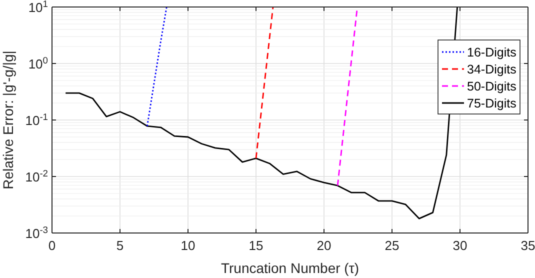 Image resolution: width=535 pixels, height=278 pixels. What do you see at coordinates (38, 64) in the screenshot?
I see `y-tick-label: 10$^{0}$` at bounding box center [38, 64].